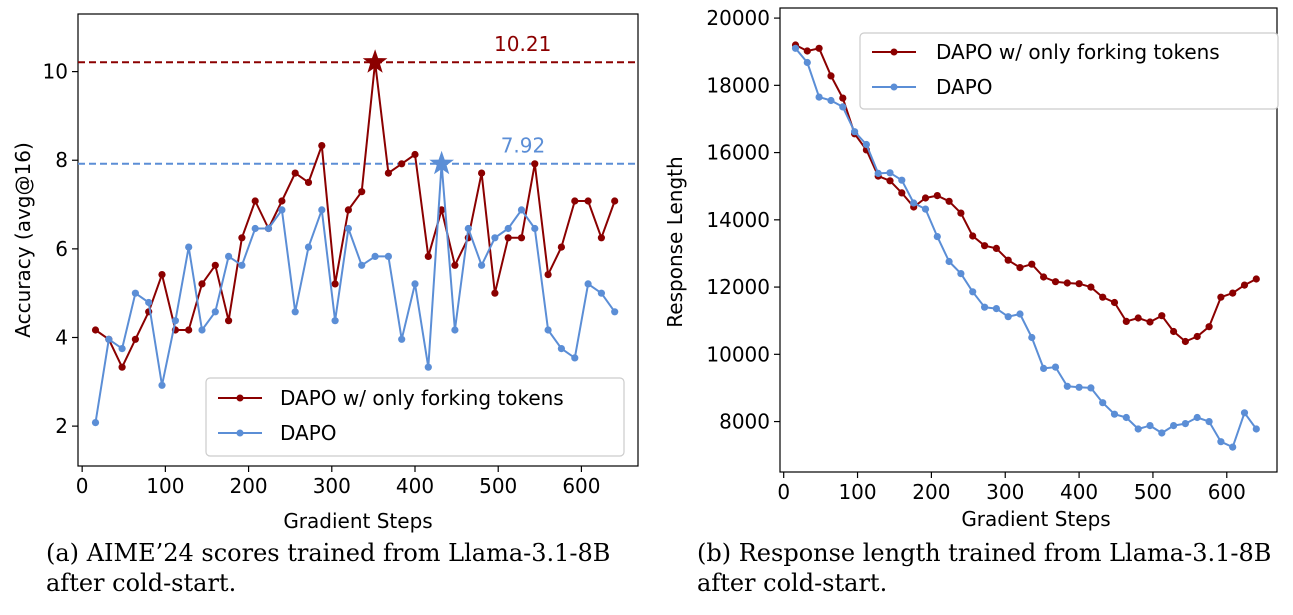 This screenshot has width=1293, height=615. What do you see at coordinates (675, 241) in the screenshot?
I see `y-axis-label: Response Length` at bounding box center [675, 241].